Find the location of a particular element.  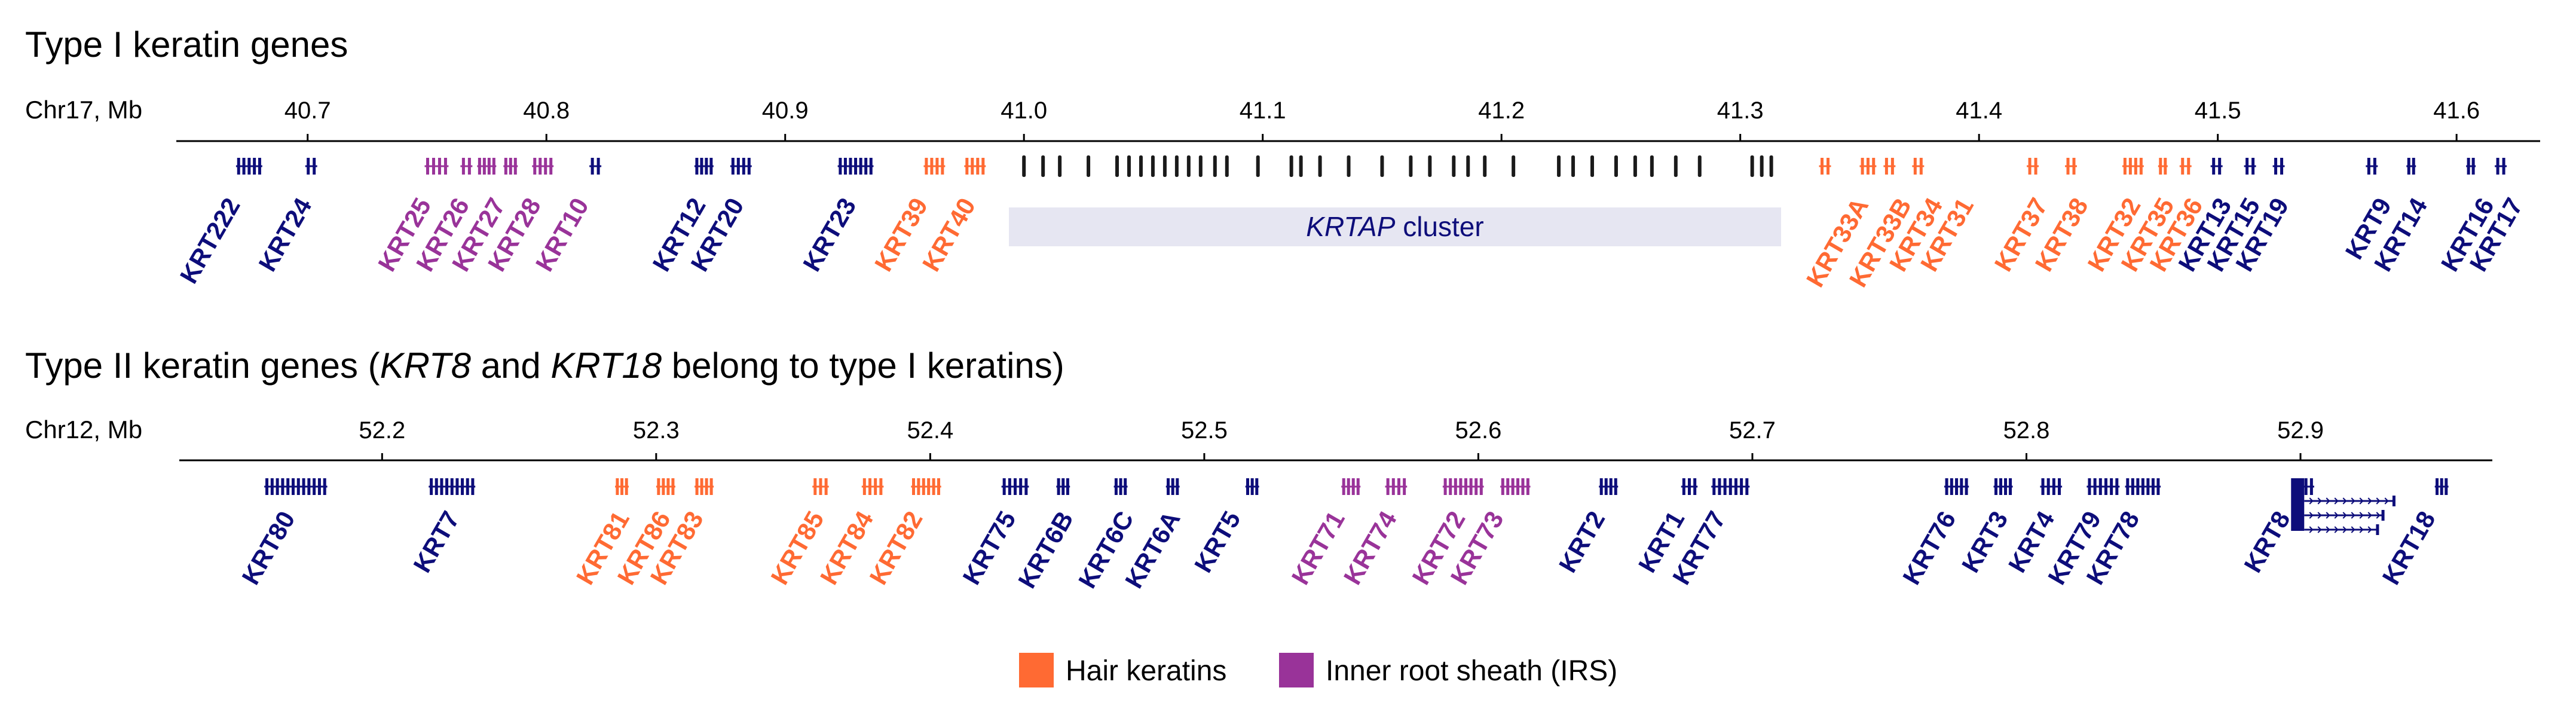

legend: Hair keratins Inner root sheath (IRS) is located at coordinates (1318, 670).